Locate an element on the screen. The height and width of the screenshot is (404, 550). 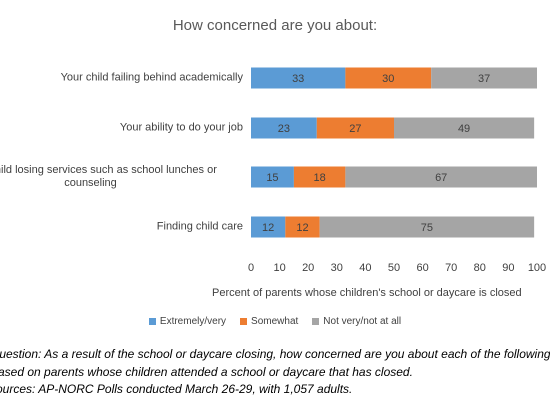
data-label: 67 is located at coordinates (441, 178).